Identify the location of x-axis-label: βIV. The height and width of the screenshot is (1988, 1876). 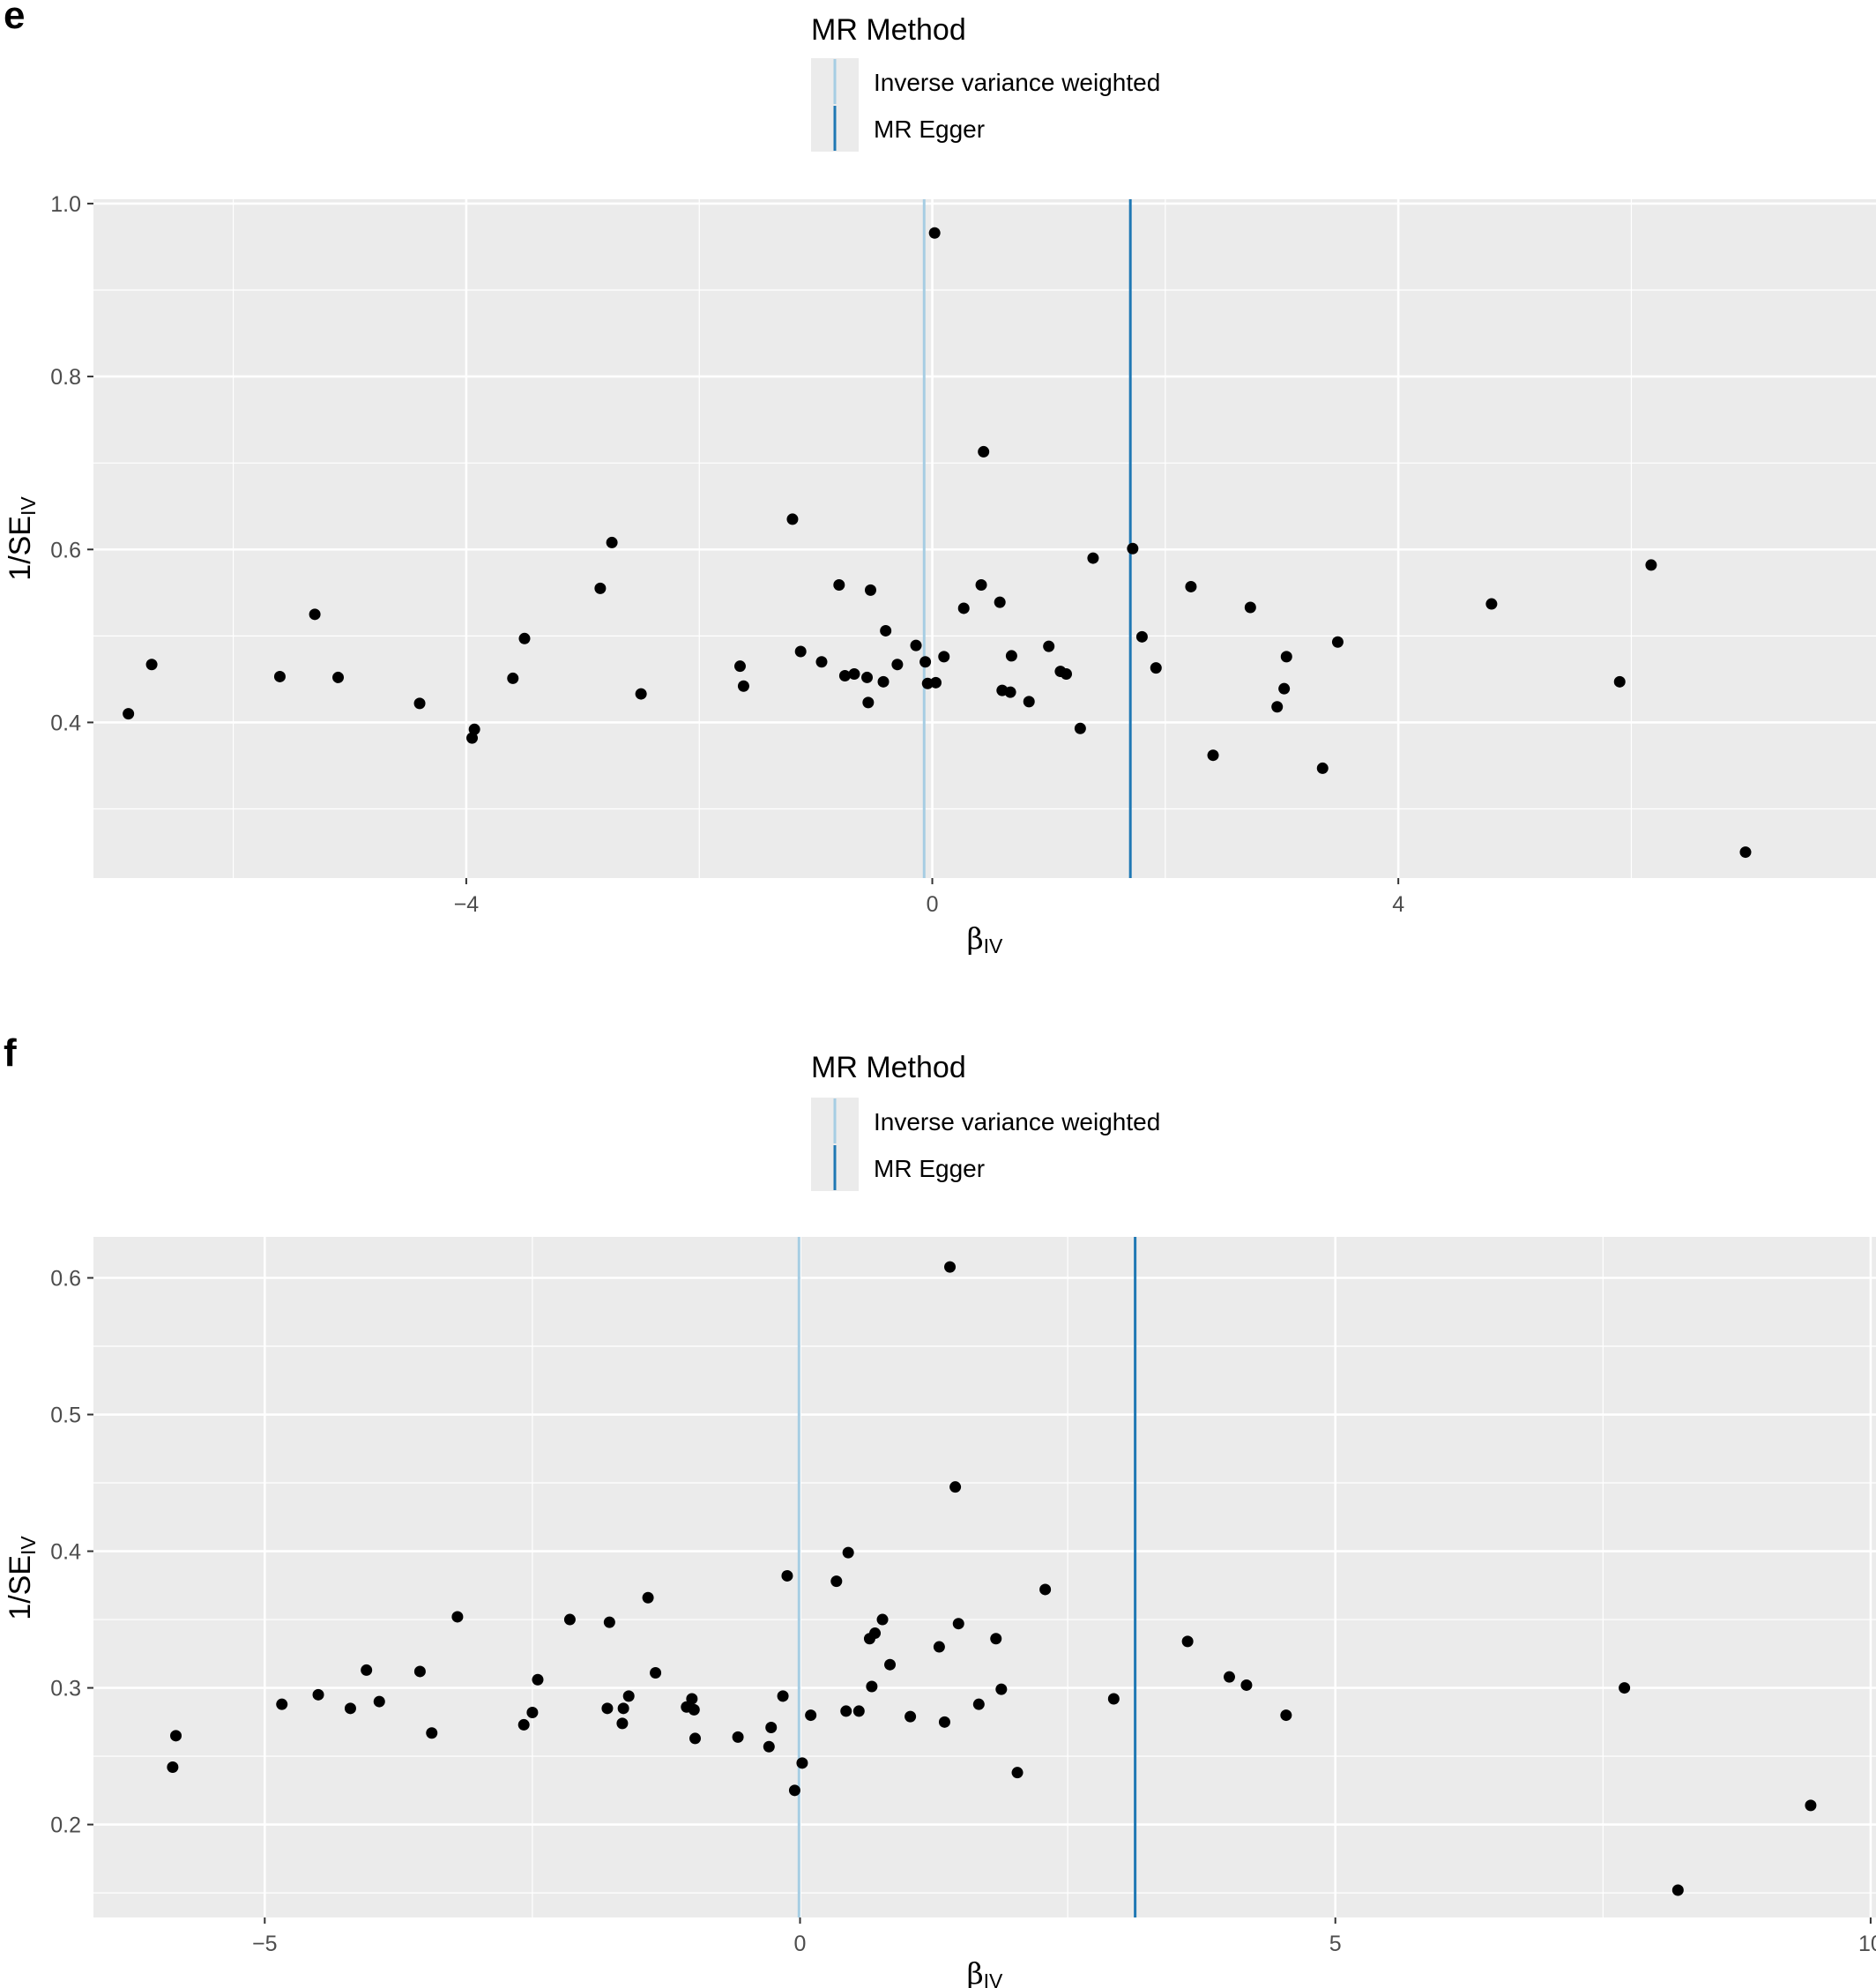
(985, 1972).